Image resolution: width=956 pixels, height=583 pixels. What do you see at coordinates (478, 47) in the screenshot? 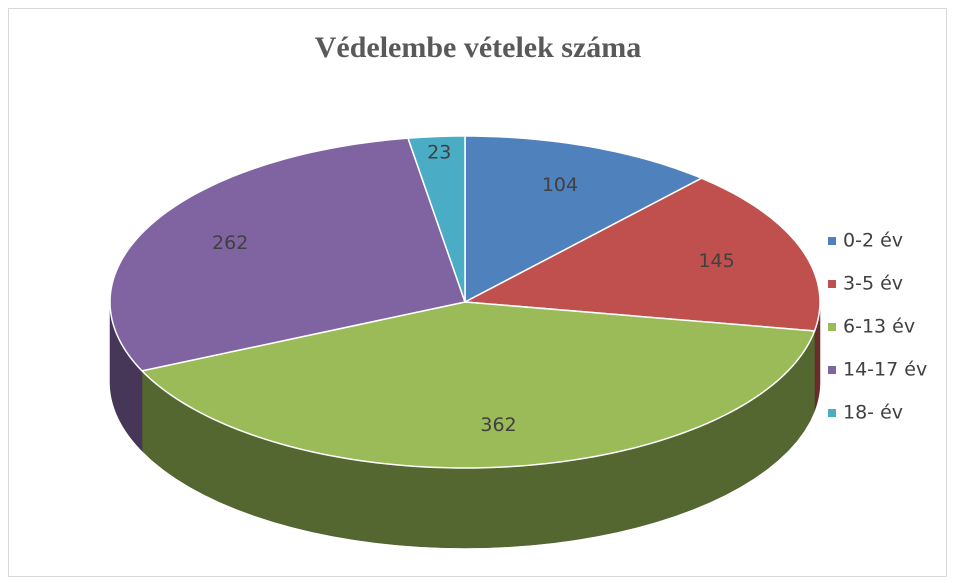
I see `chart-title: Védelembe vételek száma` at bounding box center [478, 47].